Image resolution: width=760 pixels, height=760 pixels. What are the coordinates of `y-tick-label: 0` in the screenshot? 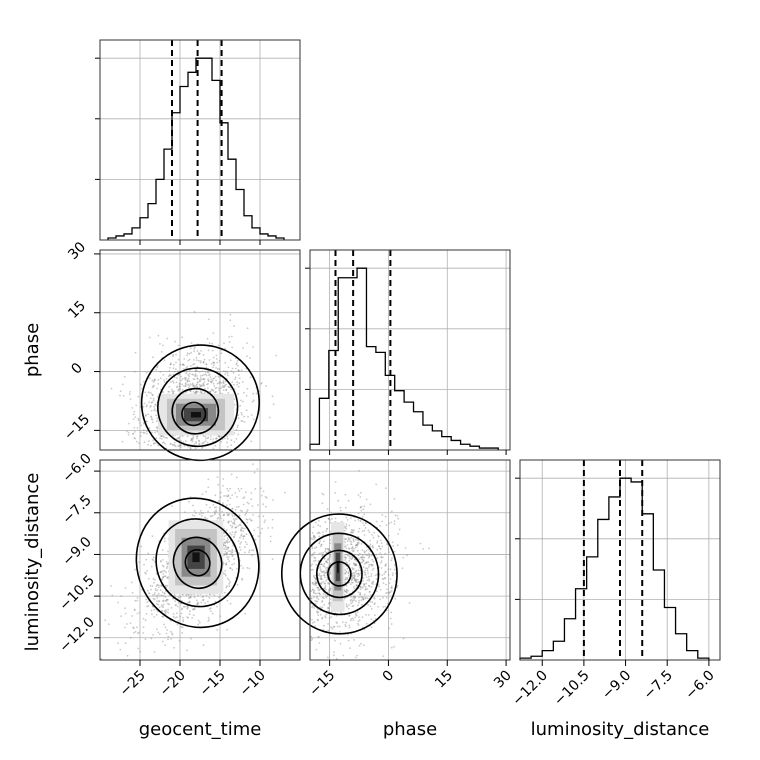 It's located at (77, 369).